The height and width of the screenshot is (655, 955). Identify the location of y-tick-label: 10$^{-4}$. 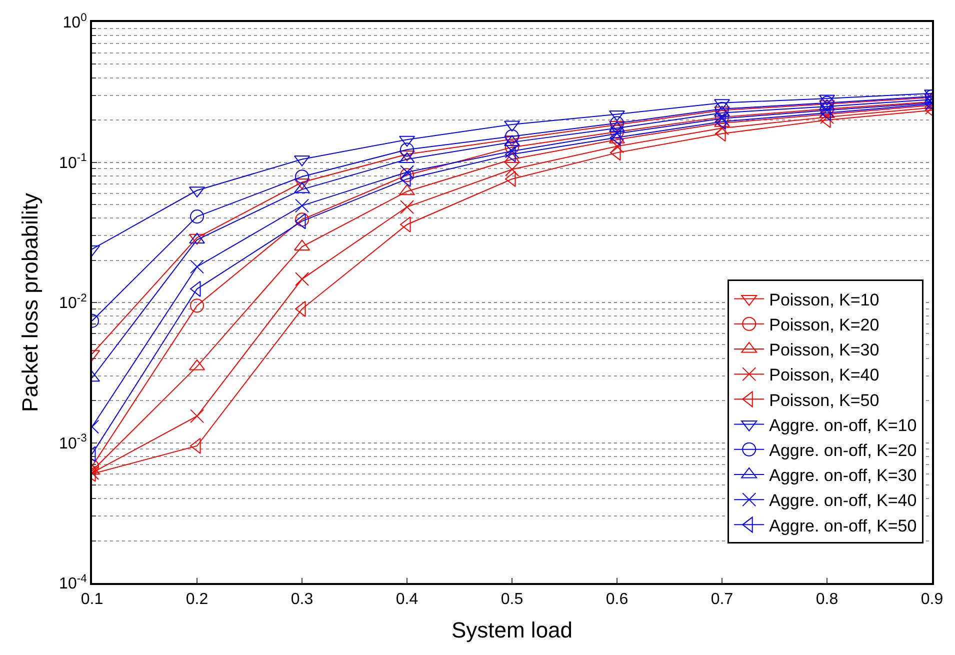
(73, 582).